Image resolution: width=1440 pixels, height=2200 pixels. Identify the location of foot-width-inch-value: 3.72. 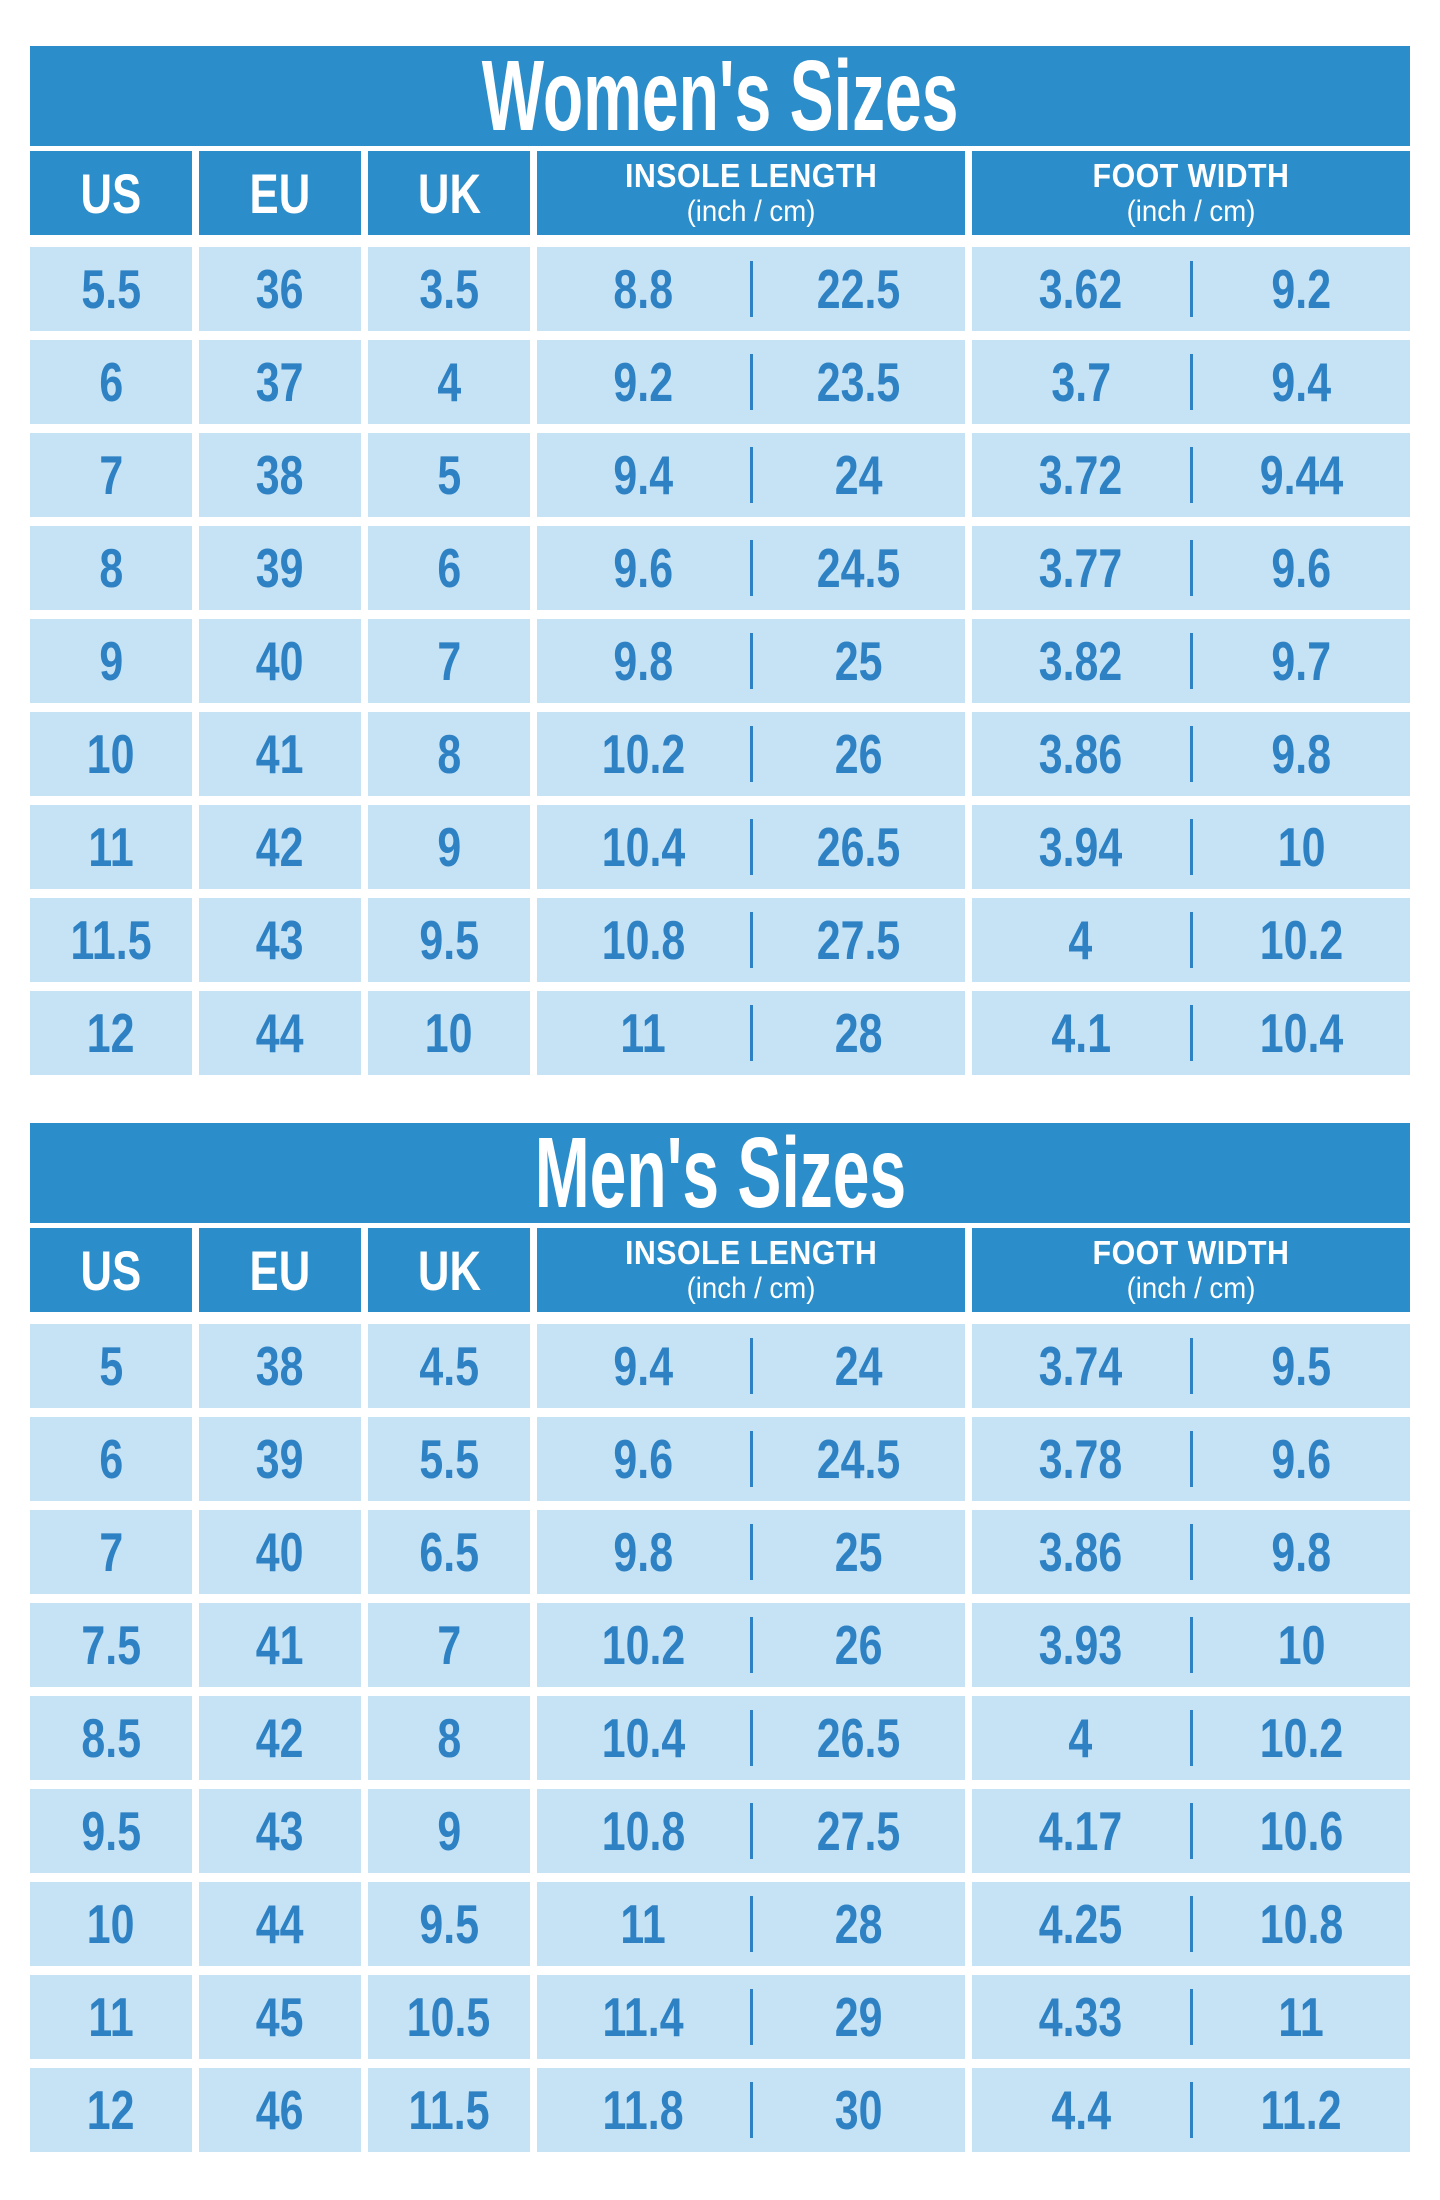
(1080, 475).